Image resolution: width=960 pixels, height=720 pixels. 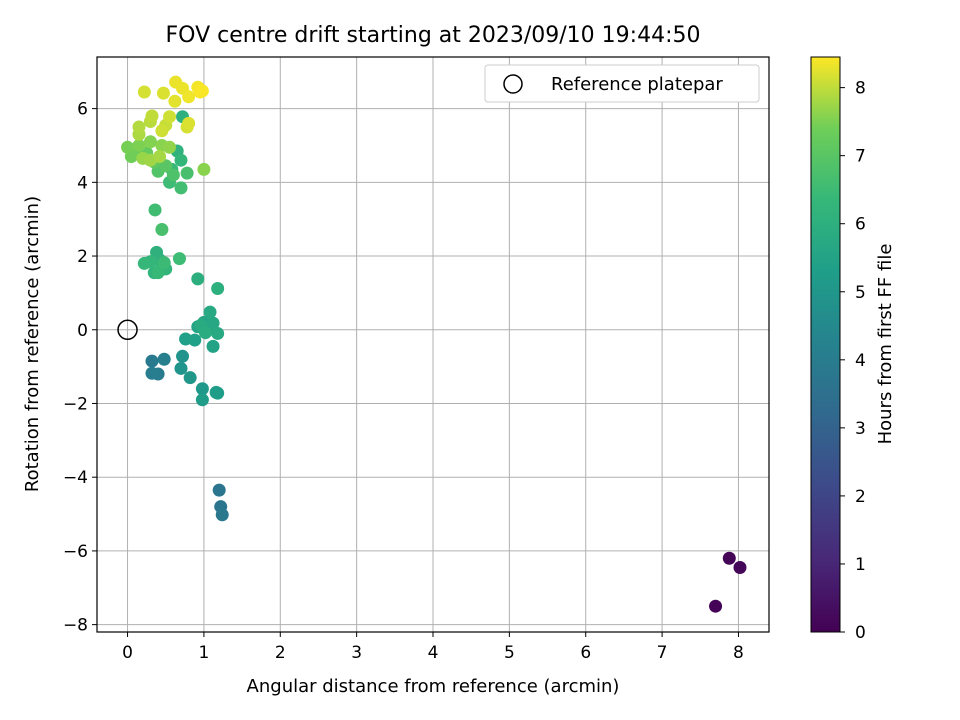 What do you see at coordinates (82, 110) in the screenshot?
I see `y-tick-label: 6` at bounding box center [82, 110].